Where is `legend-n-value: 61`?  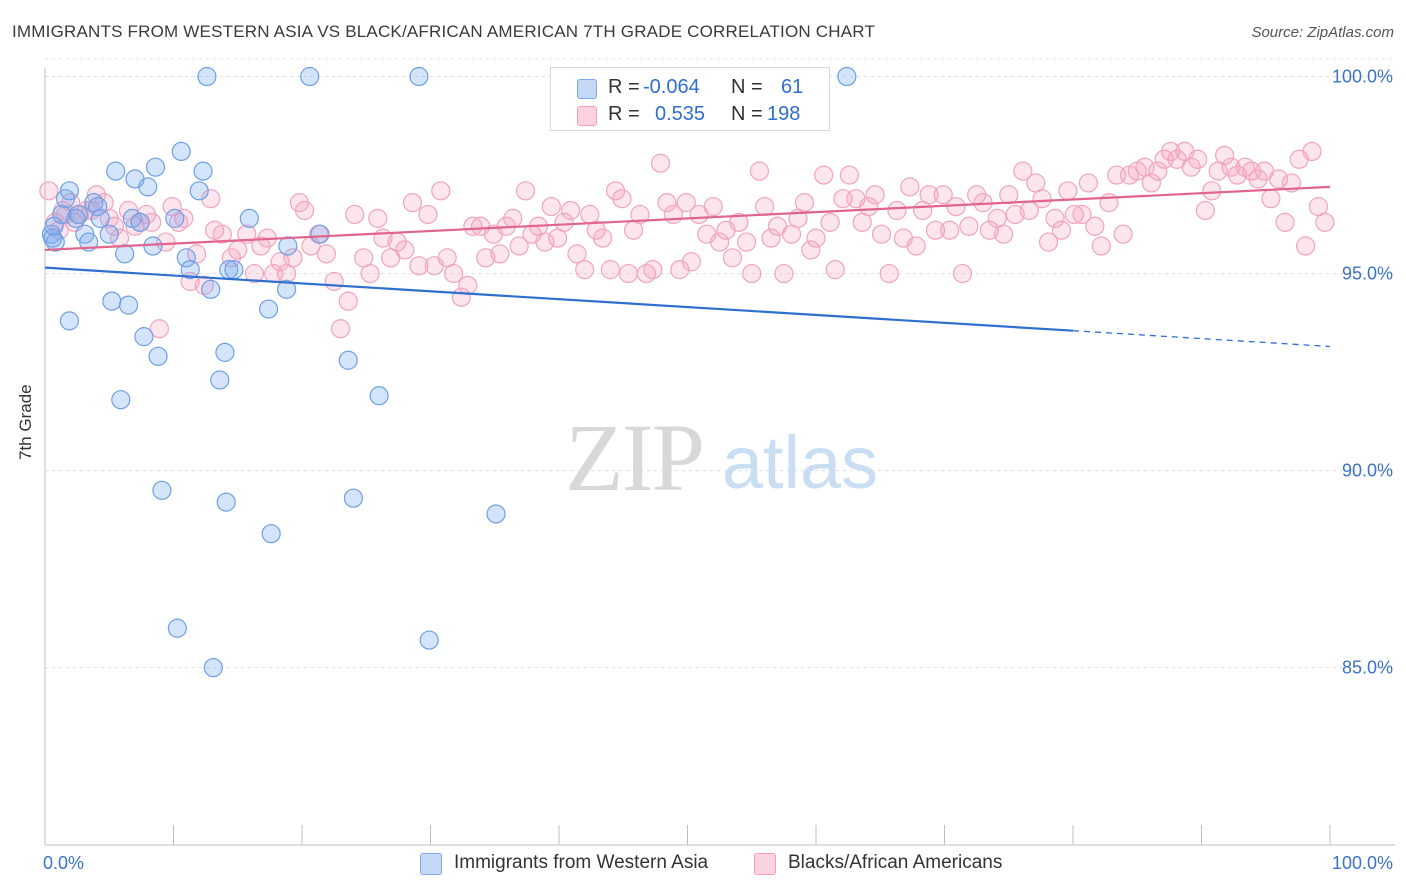 legend-n-value: 61 is located at coordinates (792, 87).